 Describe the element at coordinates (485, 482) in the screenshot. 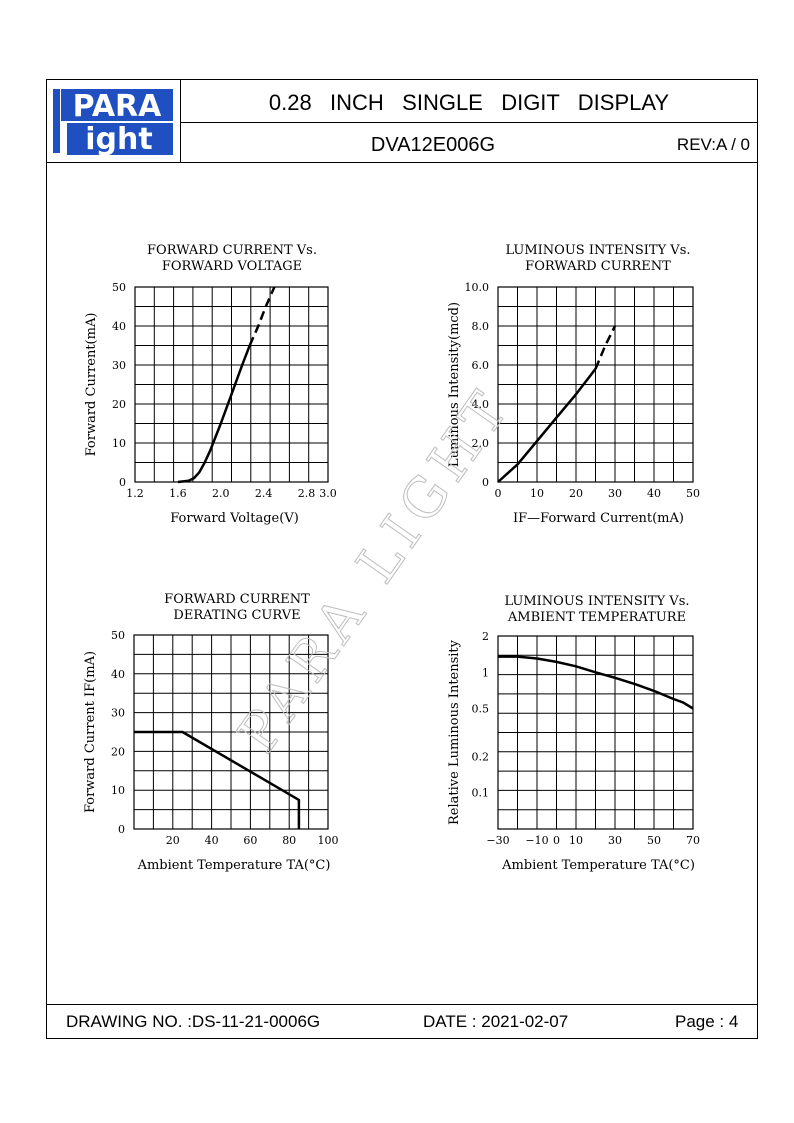

I see `chart-2-y-tick-label: 0` at that location.